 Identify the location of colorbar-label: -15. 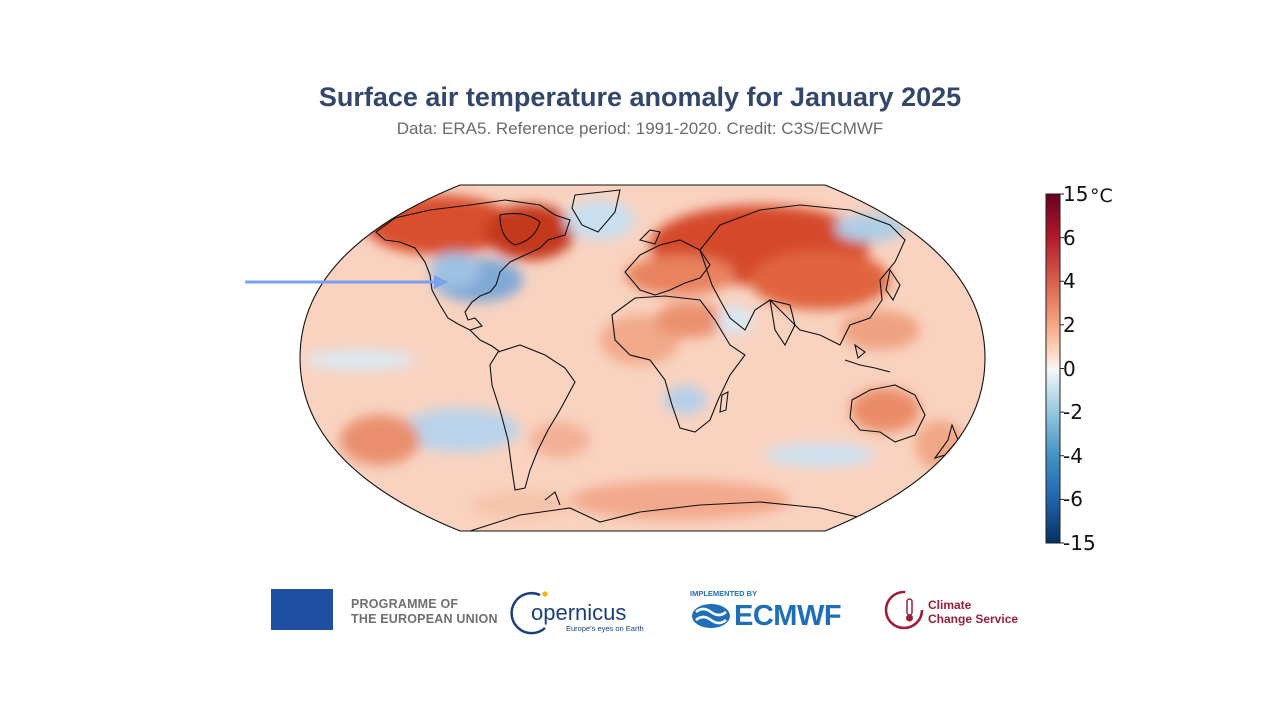
(1079, 543).